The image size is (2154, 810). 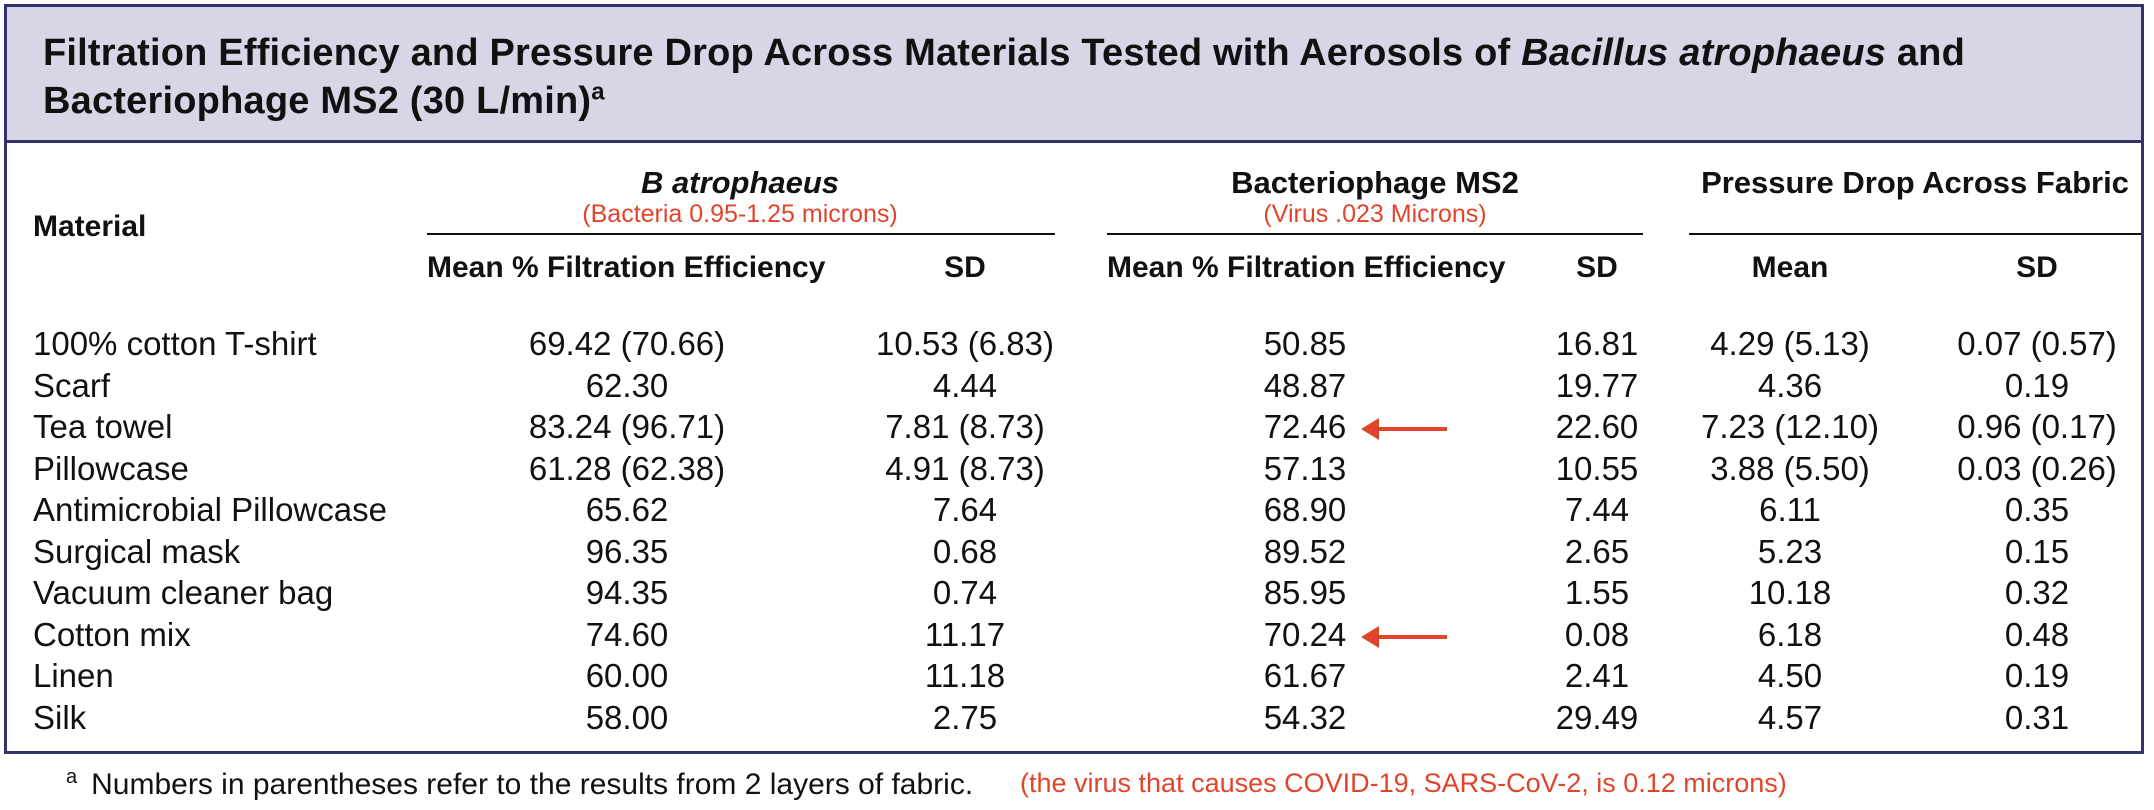 What do you see at coordinates (740, 214) in the screenshot?
I see `group-b-size-note: (Bacteria 0.95-1.25 microns)` at bounding box center [740, 214].